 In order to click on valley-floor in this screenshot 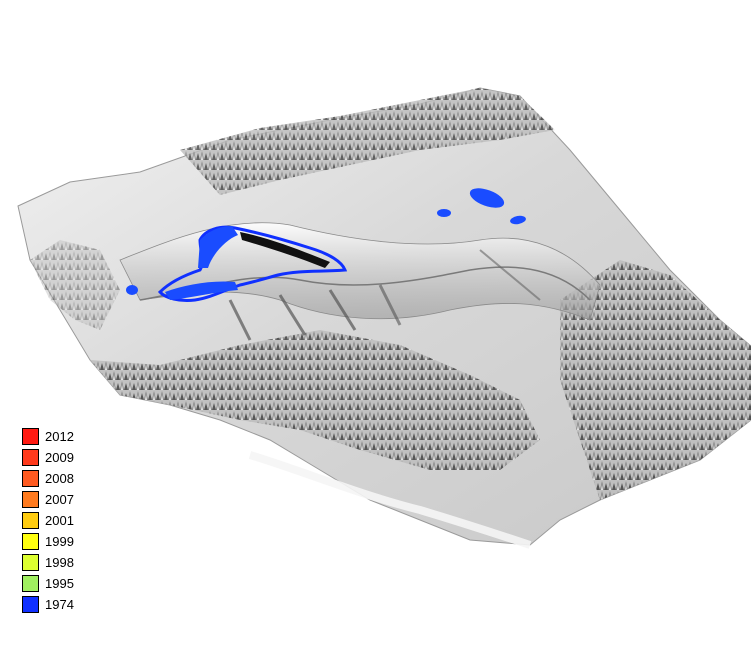, I will do `click(390, 500)`.